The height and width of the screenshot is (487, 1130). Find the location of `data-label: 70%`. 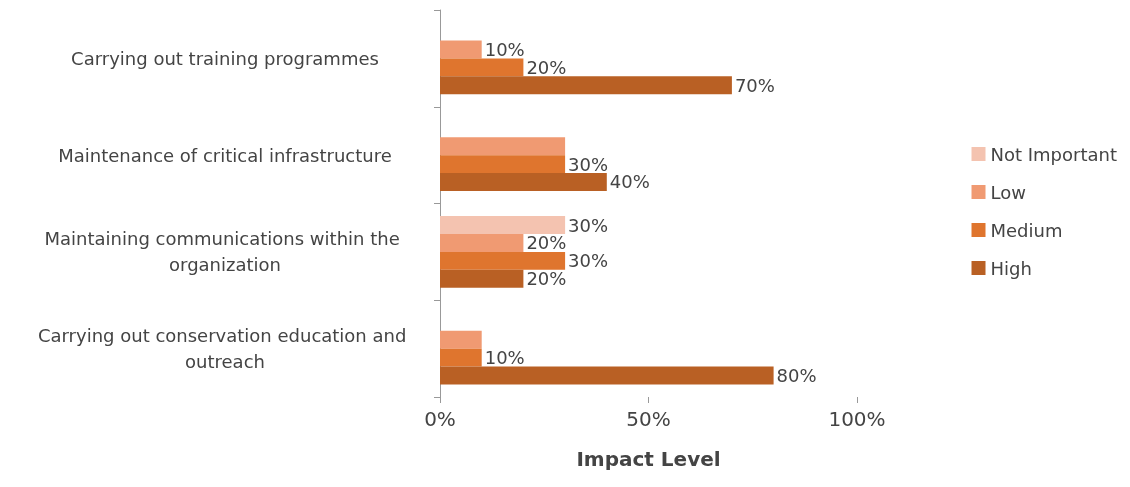

data-label: 70% is located at coordinates (754, 85).